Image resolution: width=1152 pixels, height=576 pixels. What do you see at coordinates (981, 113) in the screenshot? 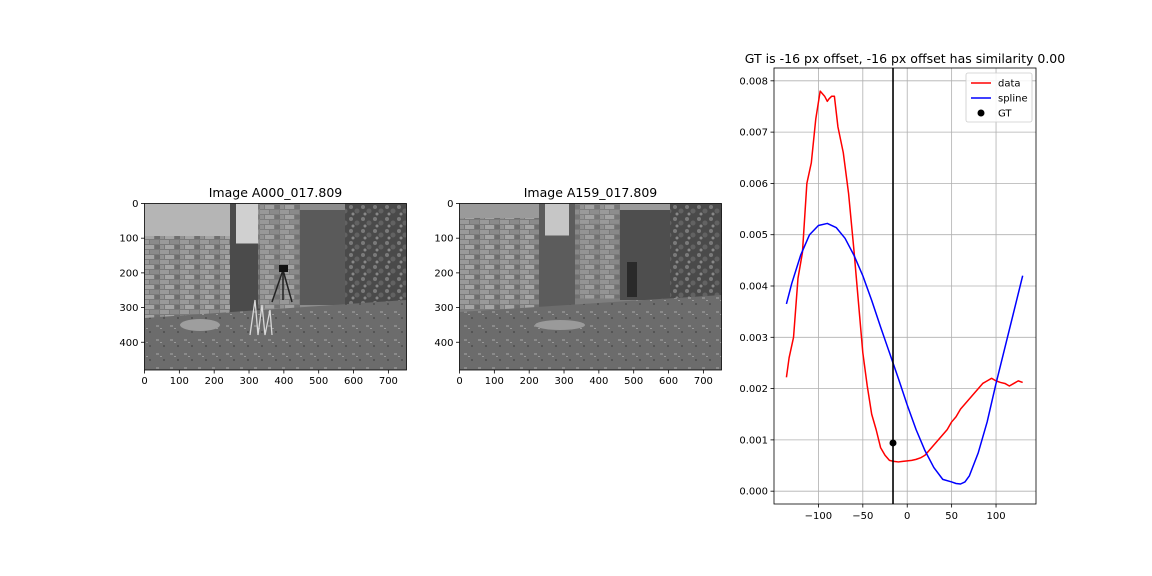
I see `legend-gt-marker` at bounding box center [981, 113].